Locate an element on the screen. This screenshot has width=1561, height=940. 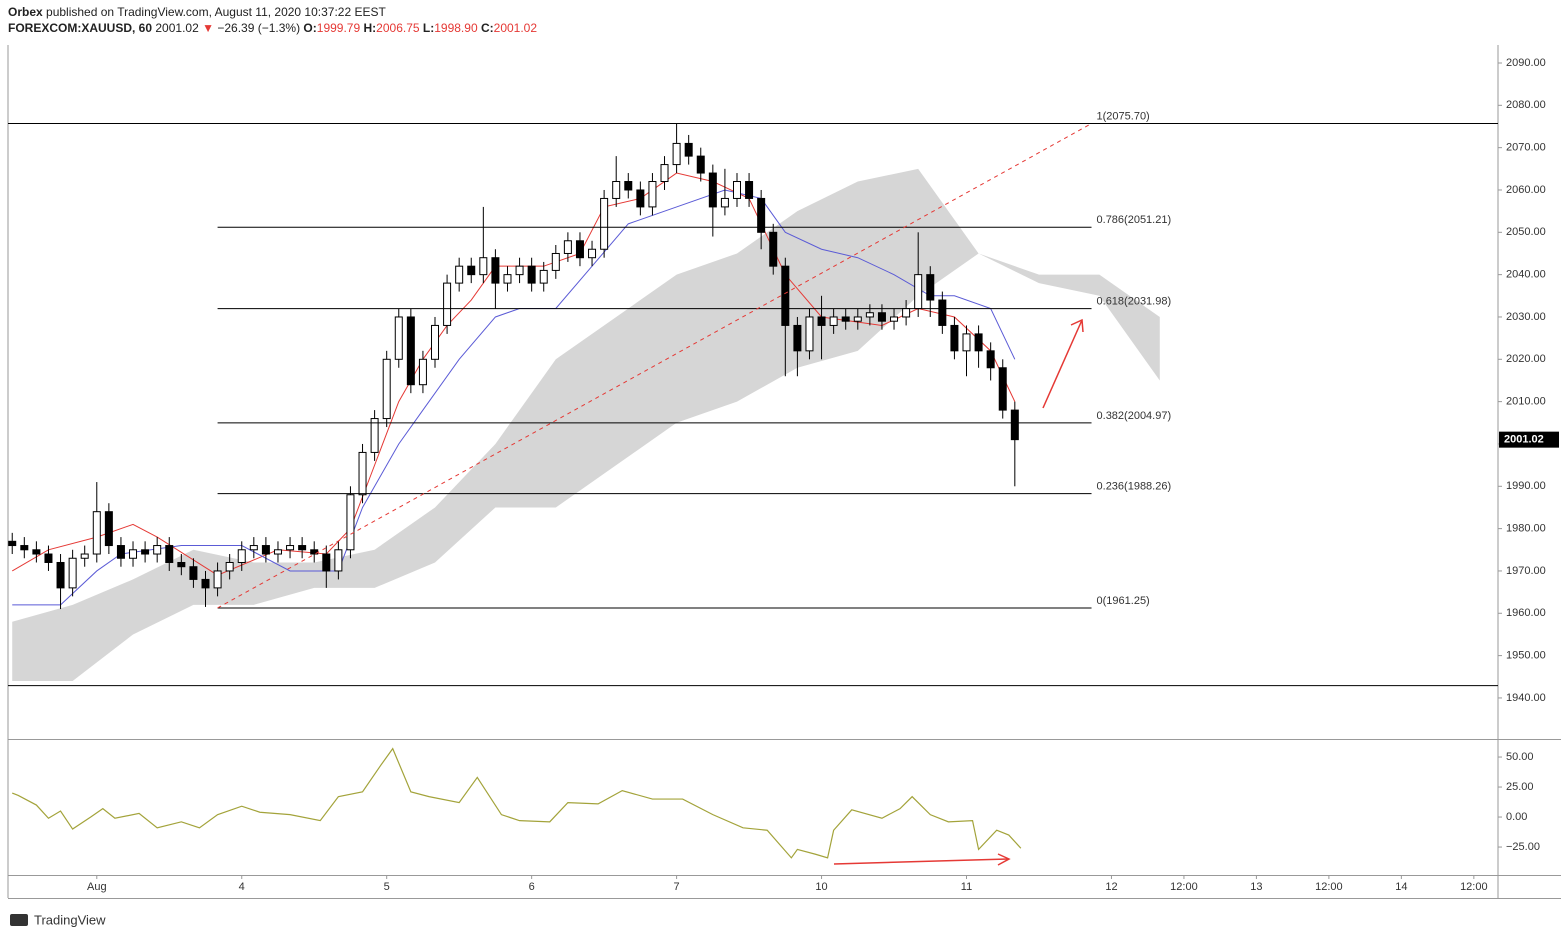
last-price-box is located at coordinates (1529, 439).